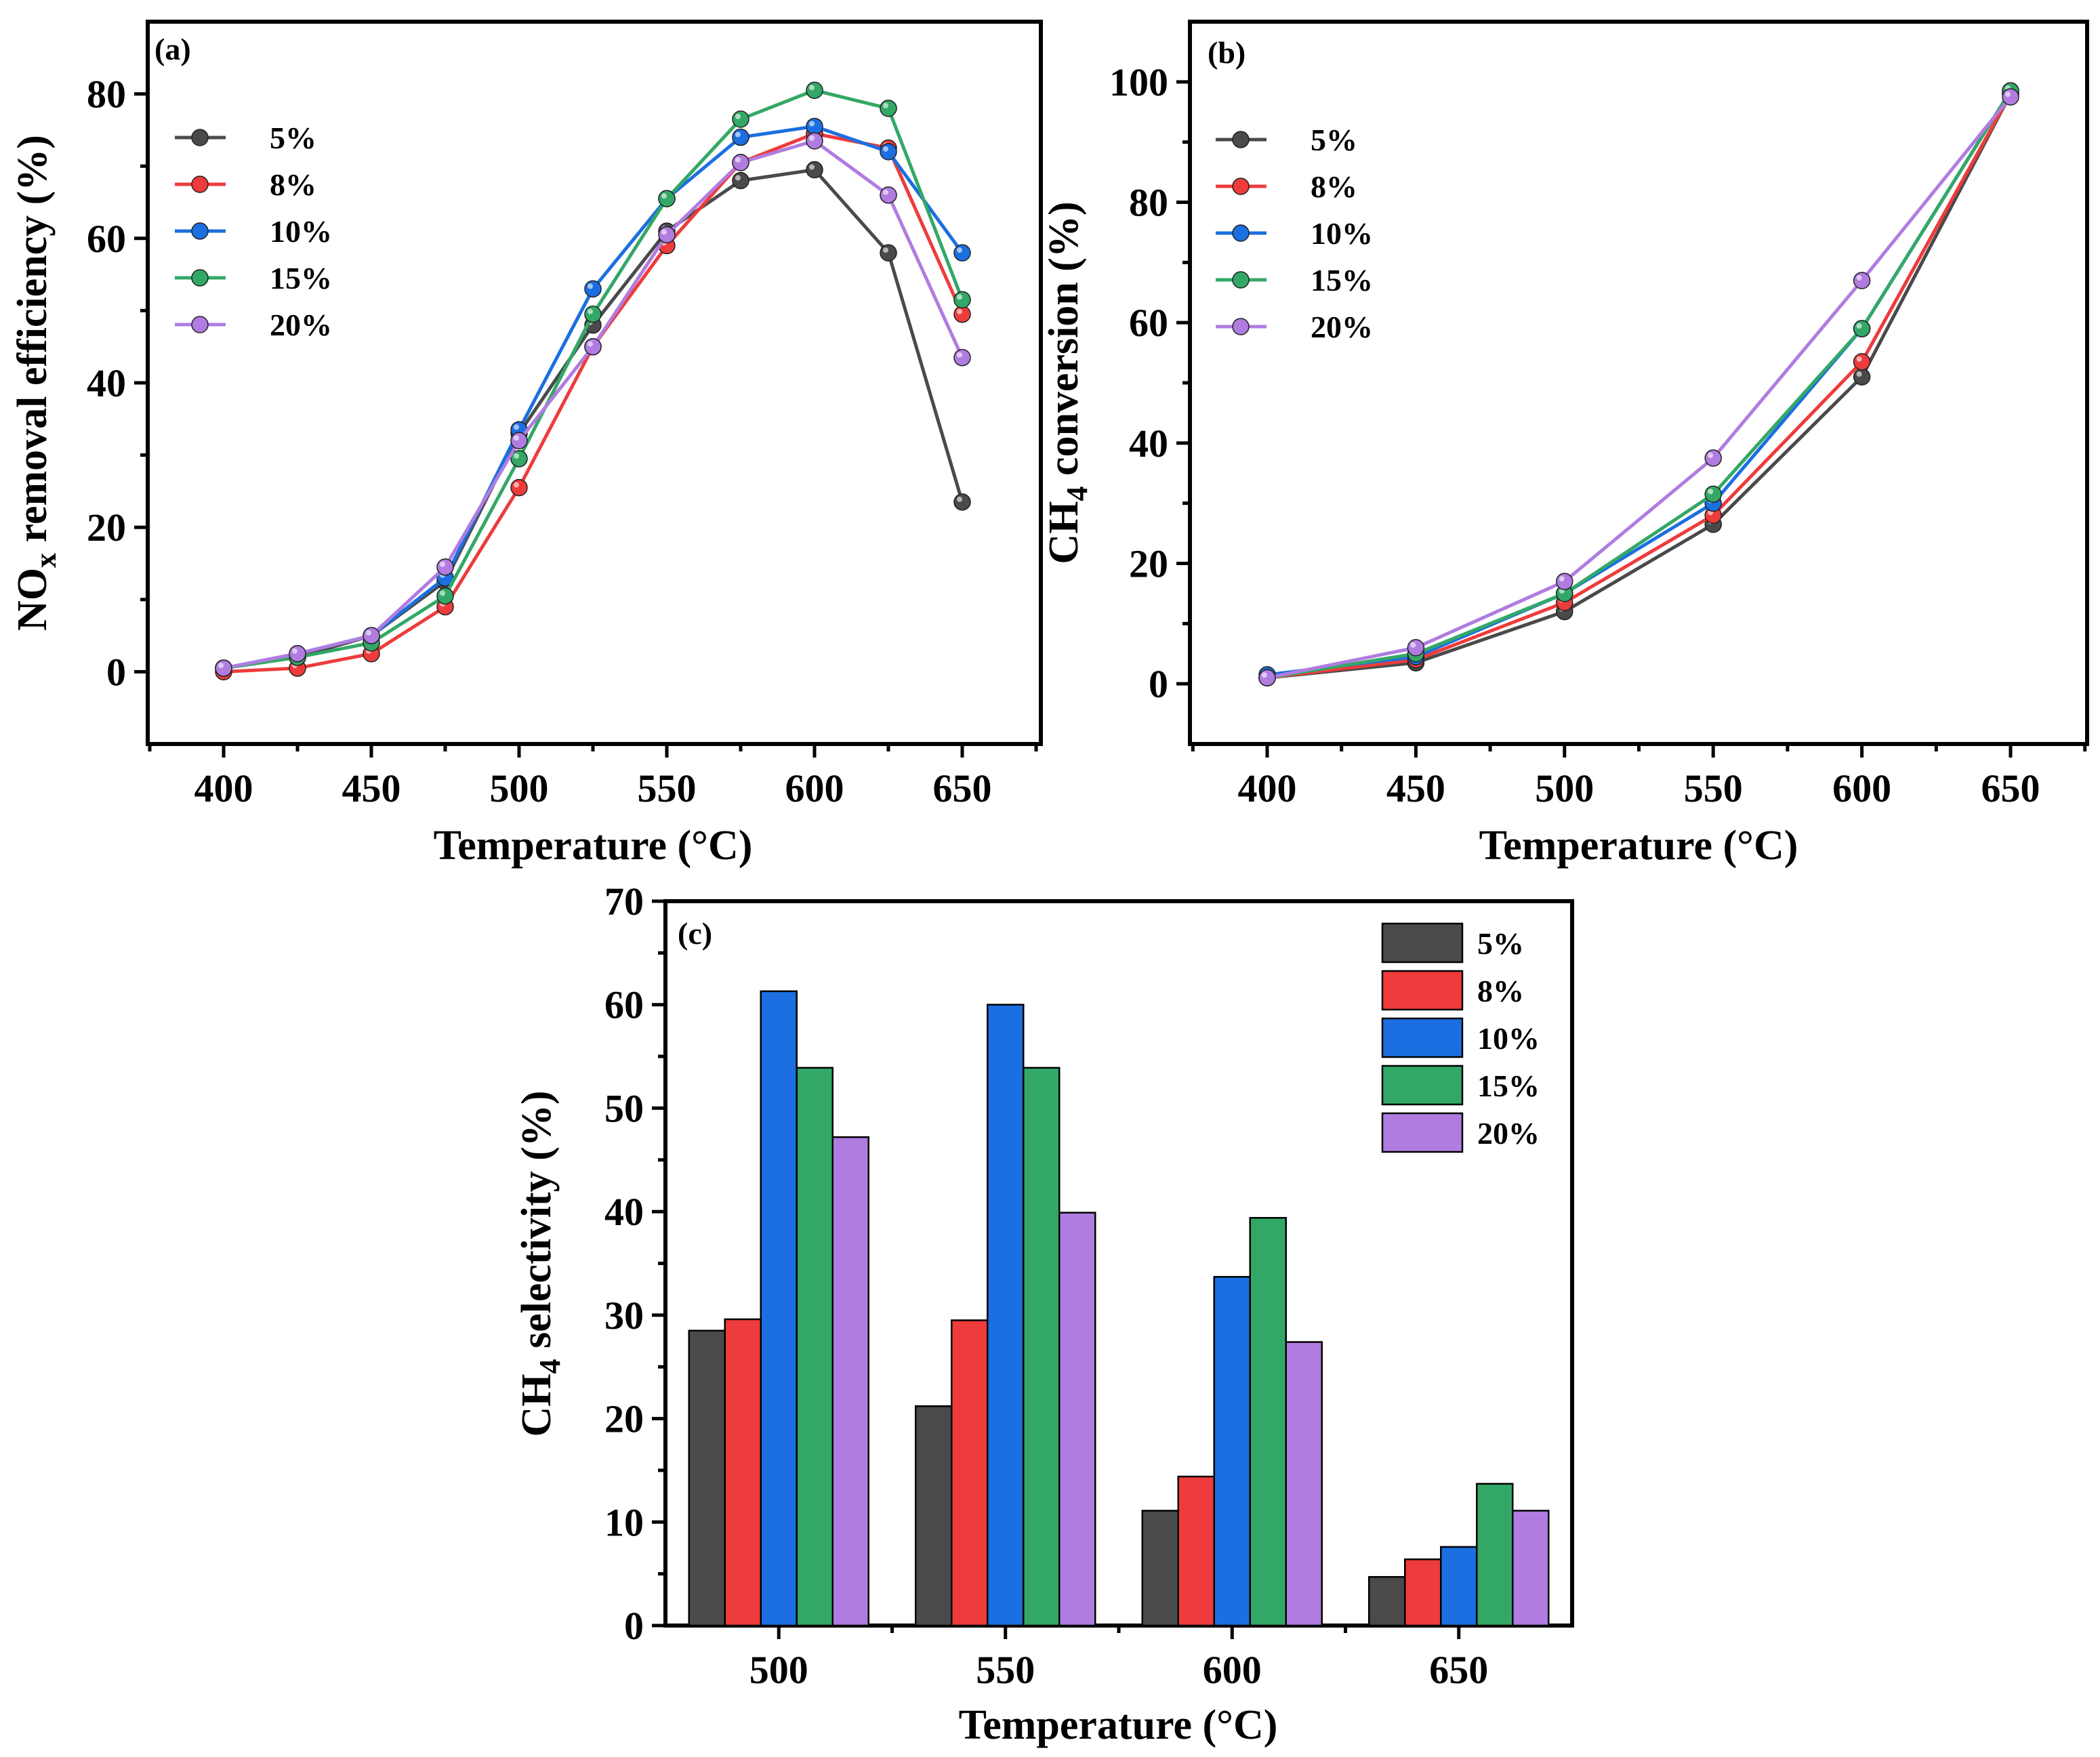  What do you see at coordinates (32, 344) in the screenshot?
I see `y-axis-title-rest: removal efficiency (%)` at bounding box center [32, 344].